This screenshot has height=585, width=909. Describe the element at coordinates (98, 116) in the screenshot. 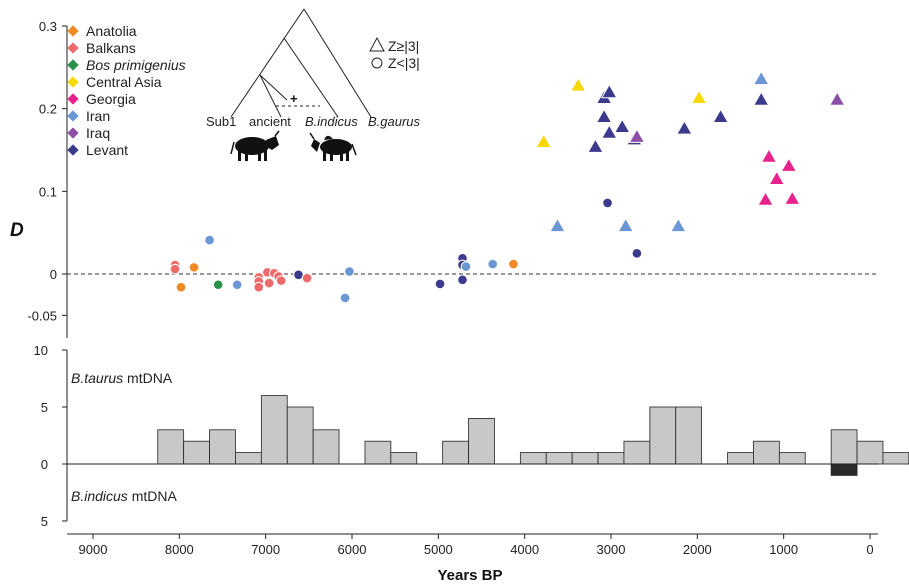

I see `legend-label: Iran` at that location.